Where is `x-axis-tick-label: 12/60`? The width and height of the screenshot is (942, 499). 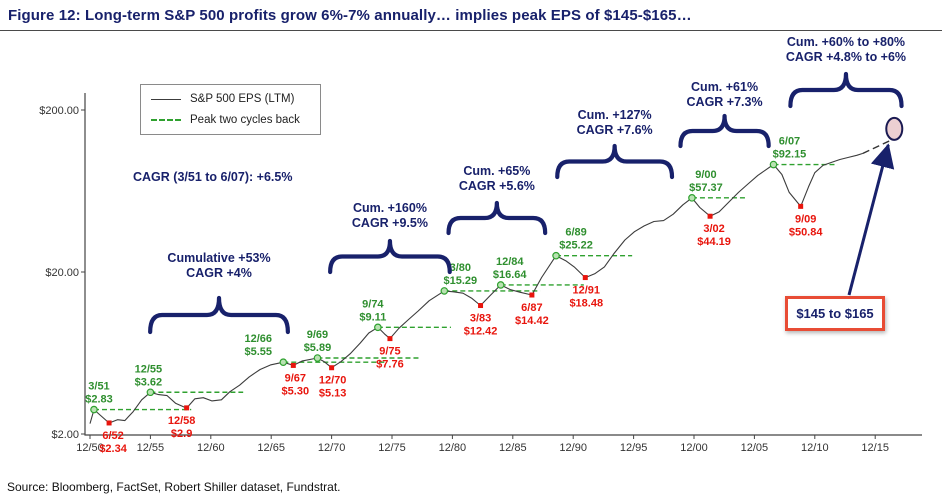
x-axis-tick-label: 12/60 is located at coordinates (211, 448).